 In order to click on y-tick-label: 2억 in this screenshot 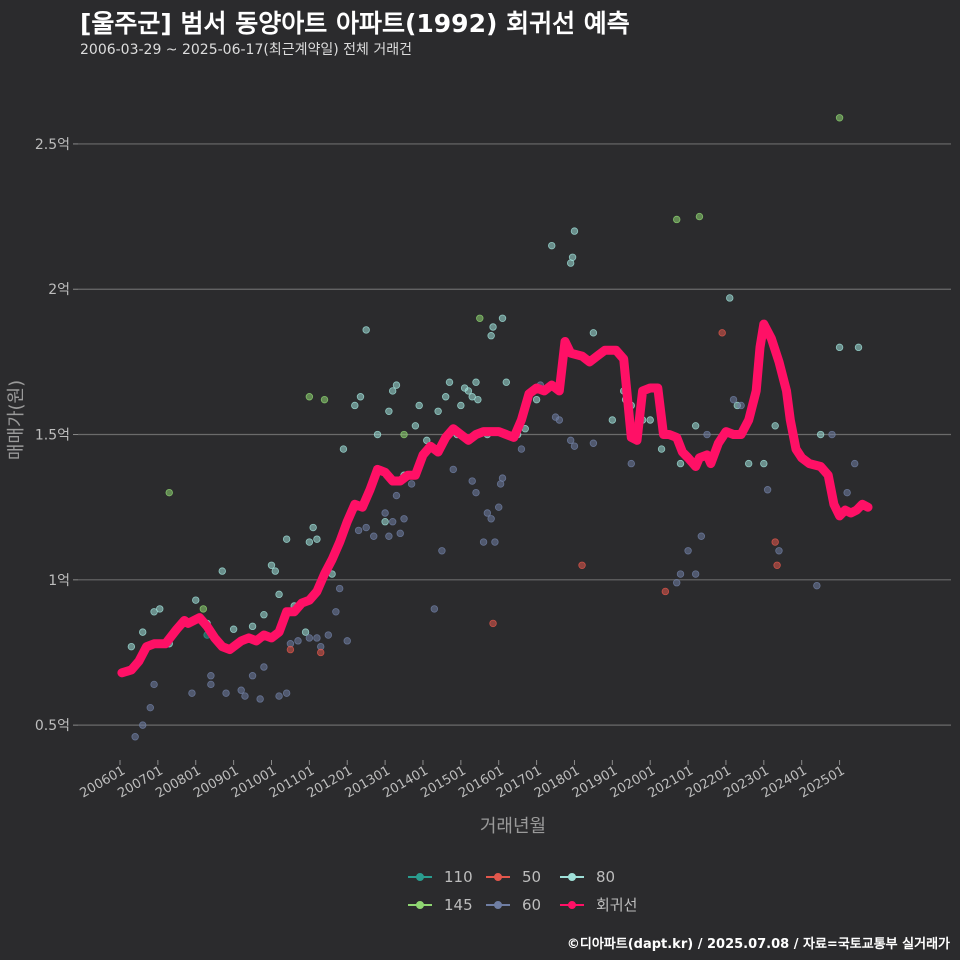, I will do `click(59, 290)`.